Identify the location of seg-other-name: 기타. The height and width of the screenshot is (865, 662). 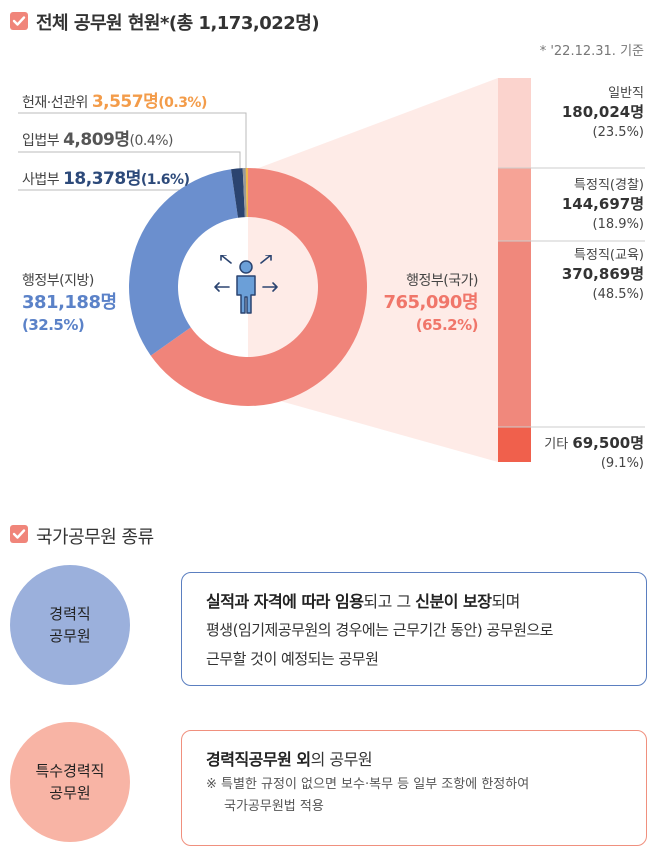
(556, 444).